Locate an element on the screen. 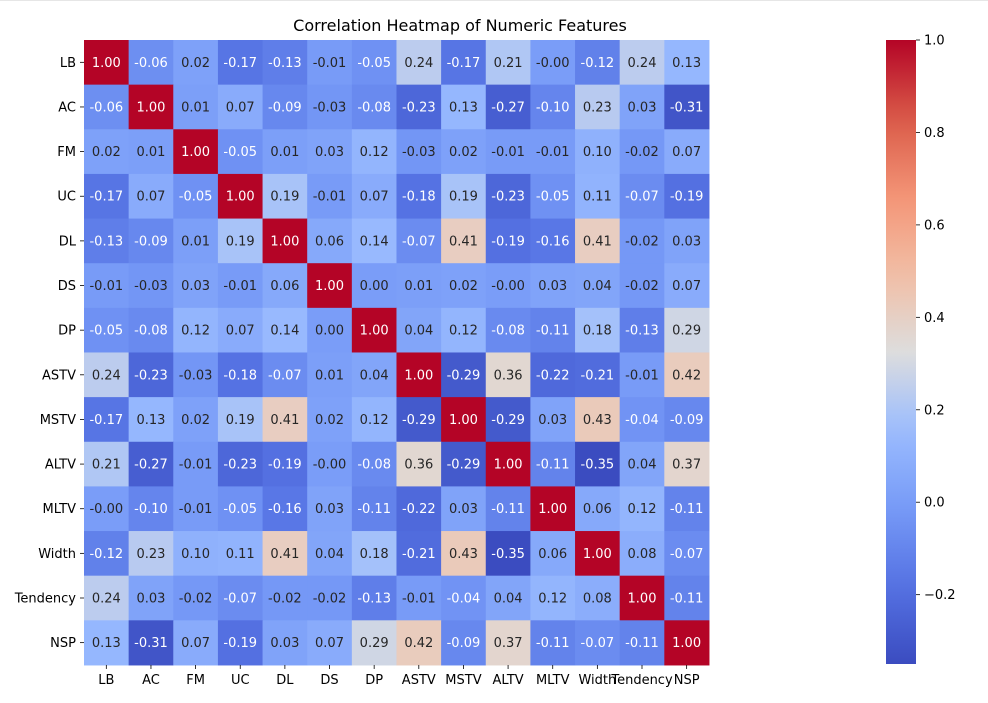  heatmap-cell-ALTV-MSTV is located at coordinates (464, 464).